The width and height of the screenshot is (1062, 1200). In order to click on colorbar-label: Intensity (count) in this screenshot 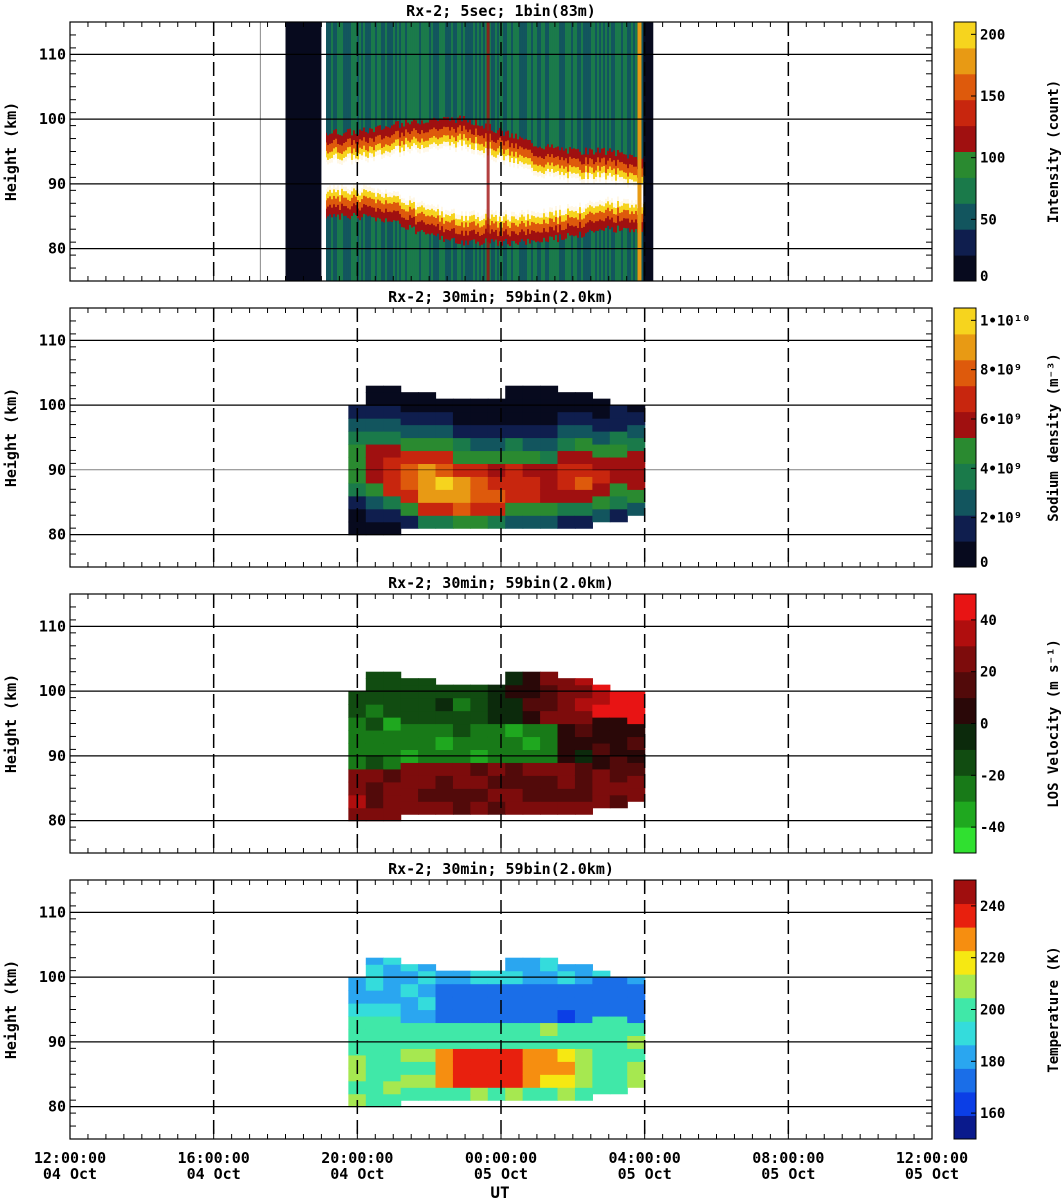, I will do `click(1054, 151)`.